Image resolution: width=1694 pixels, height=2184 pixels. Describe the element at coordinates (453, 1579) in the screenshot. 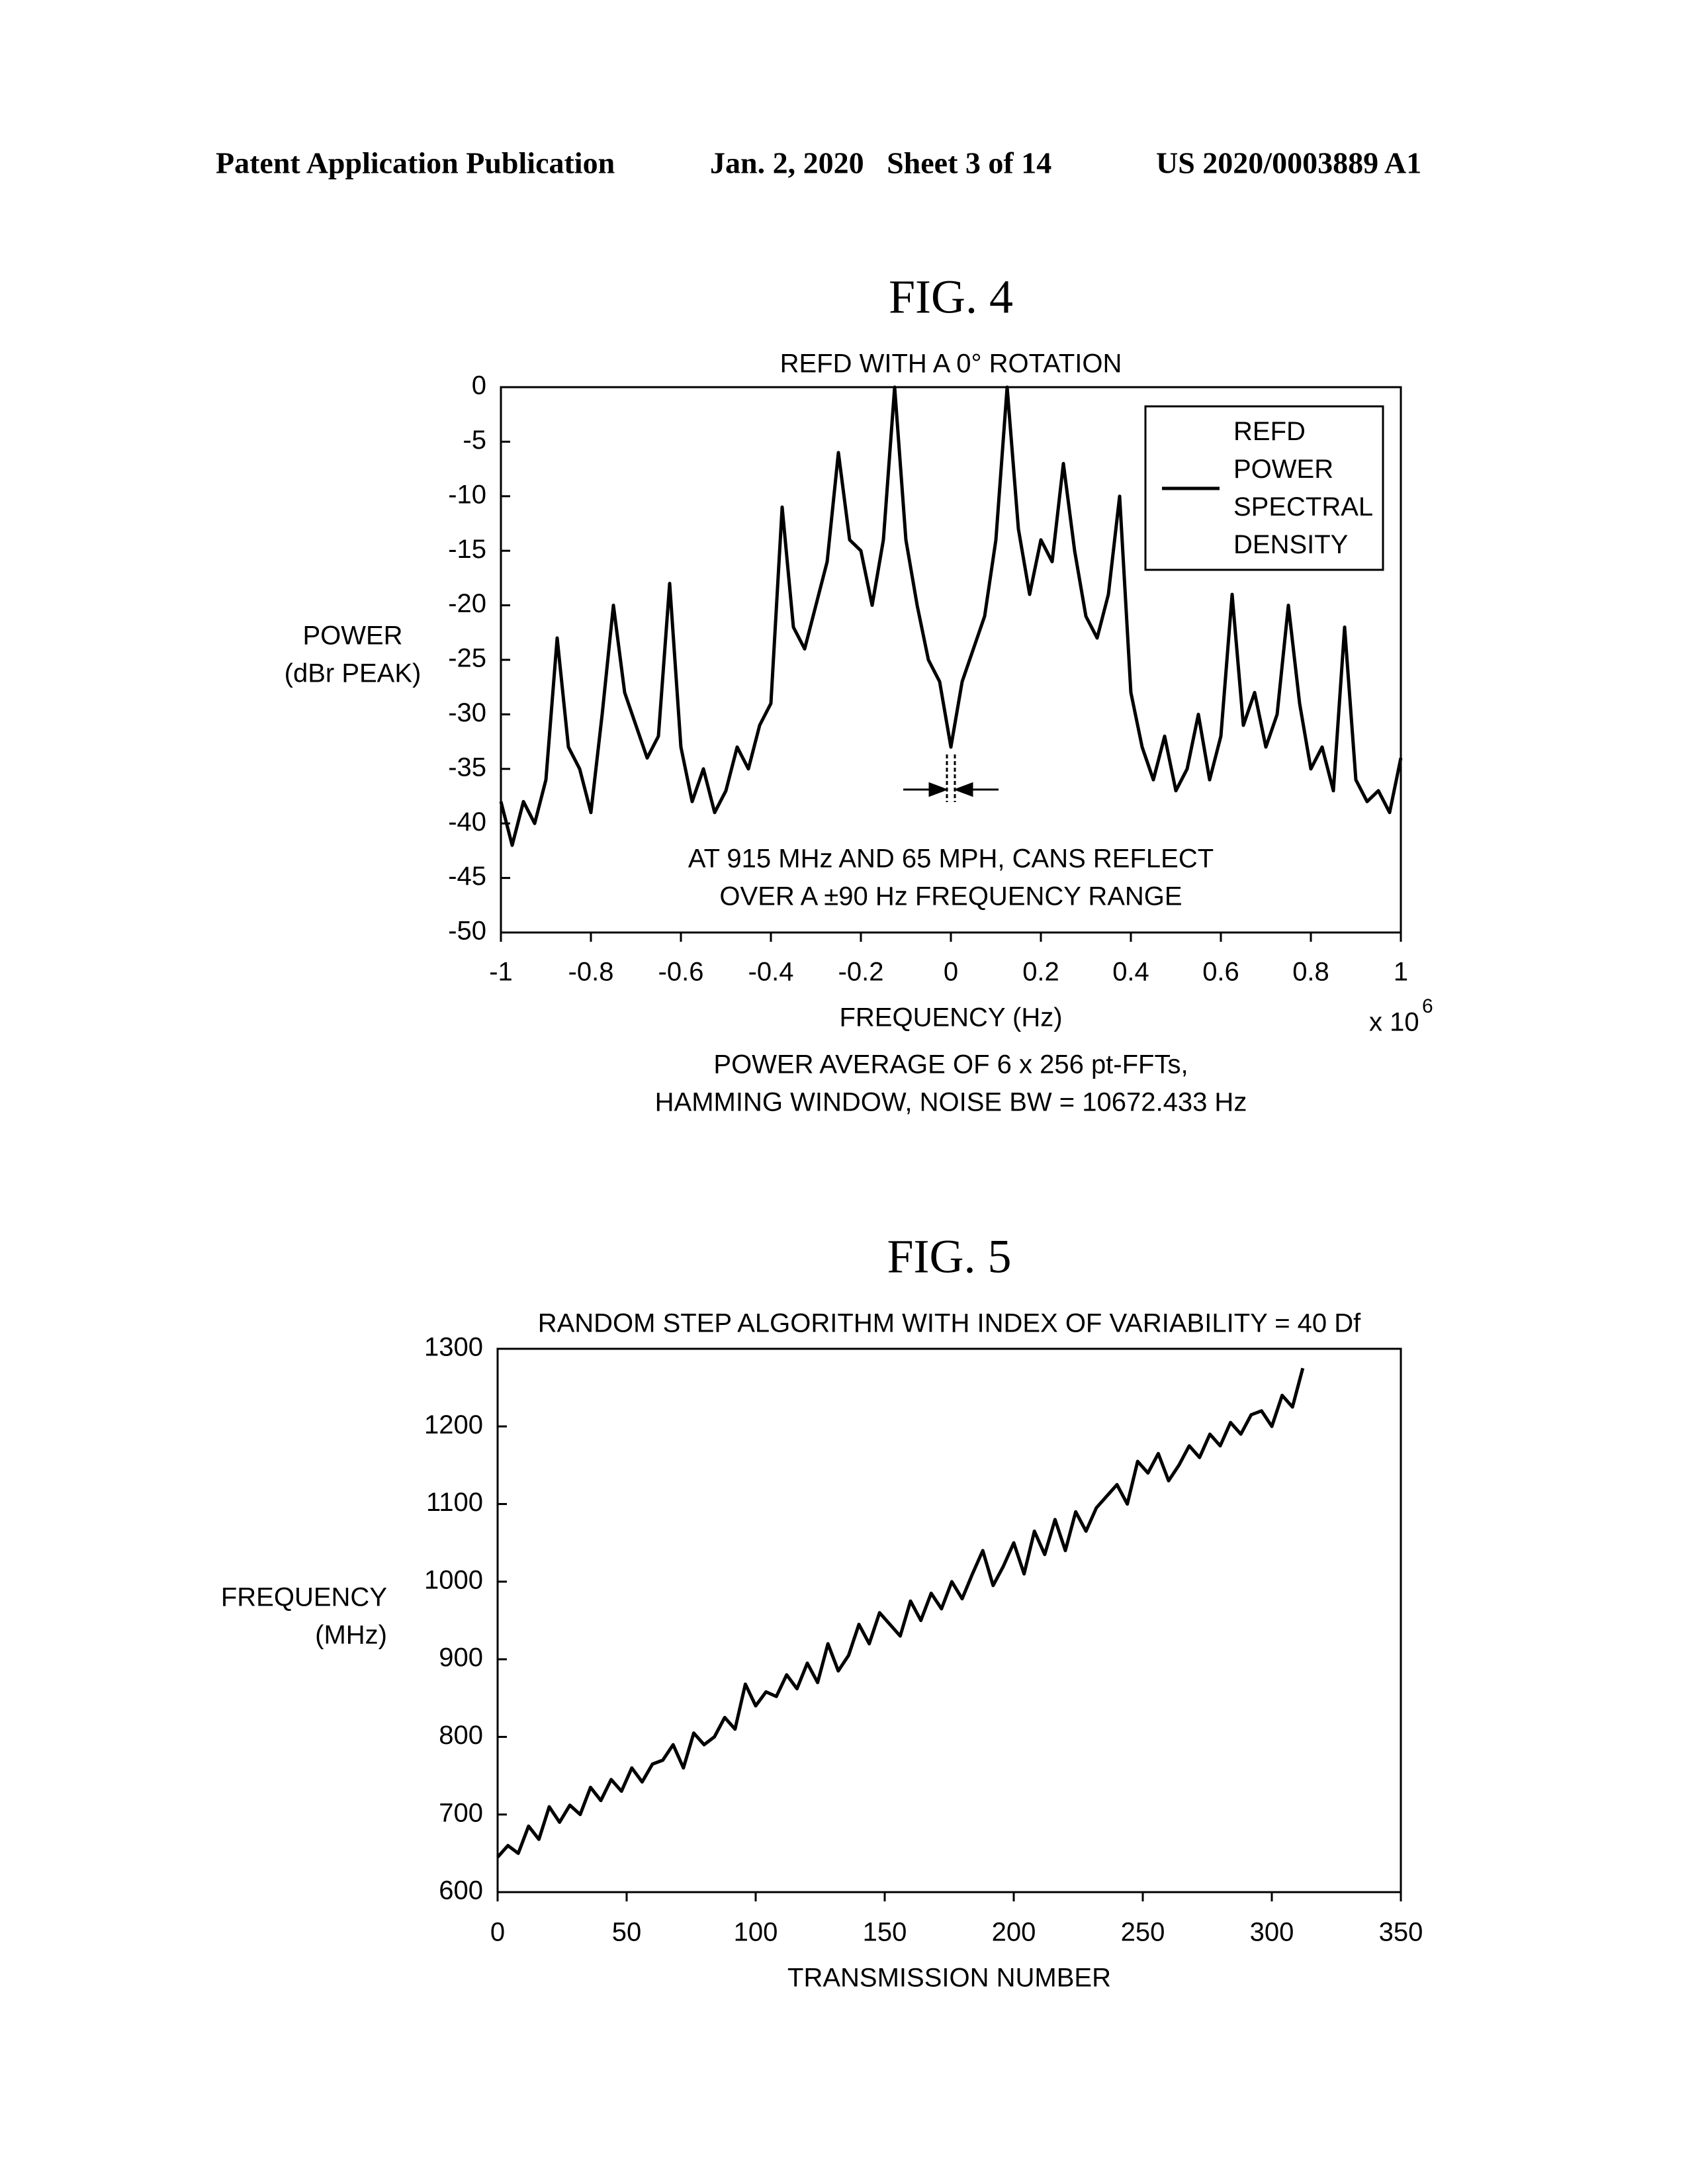

I see `y-tick-label: 1000` at that location.